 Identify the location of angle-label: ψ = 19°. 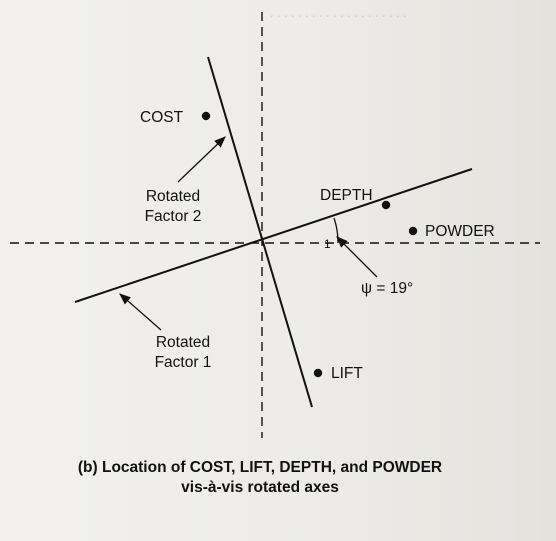
(387, 288).